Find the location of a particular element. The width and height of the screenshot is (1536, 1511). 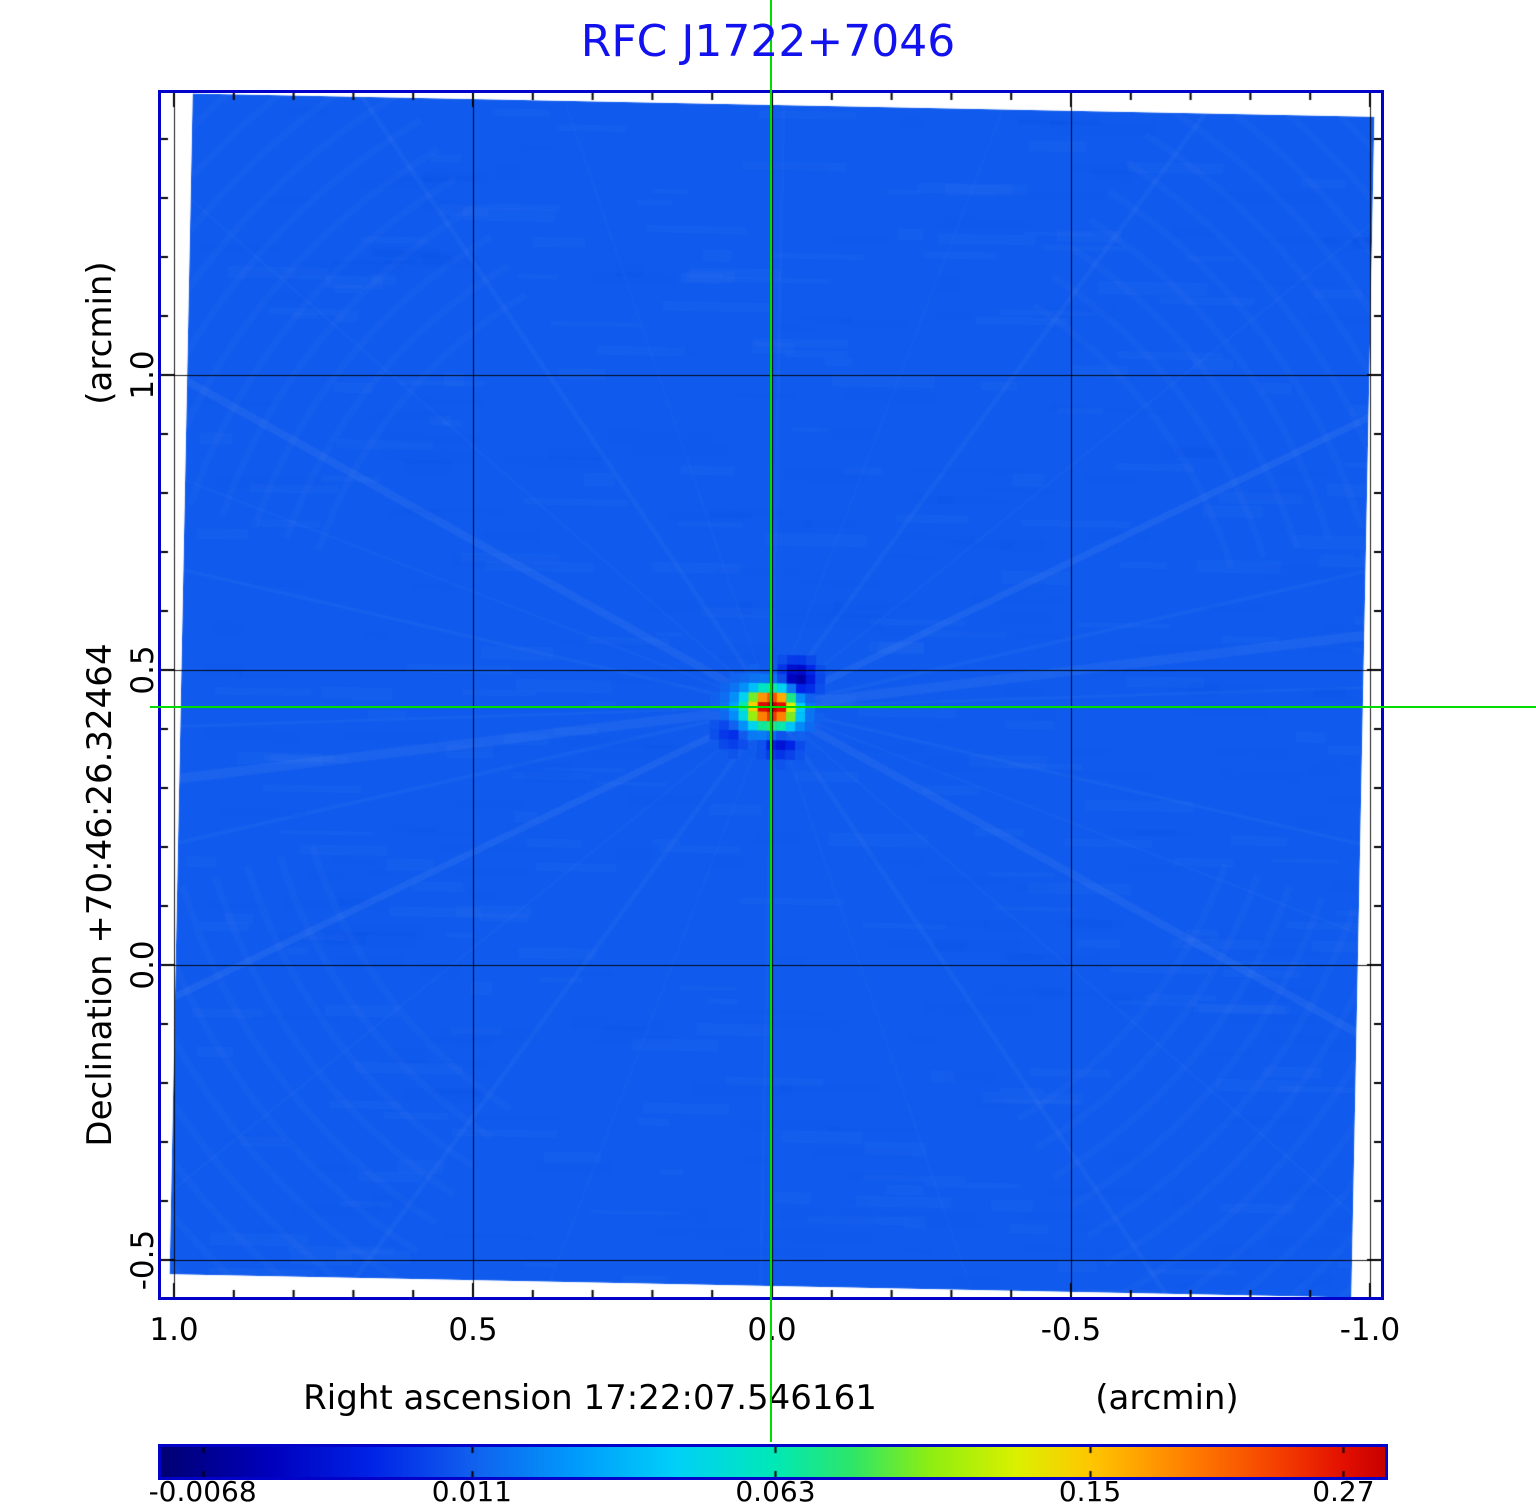

crosshair-vertical-line is located at coordinates (771, 721).